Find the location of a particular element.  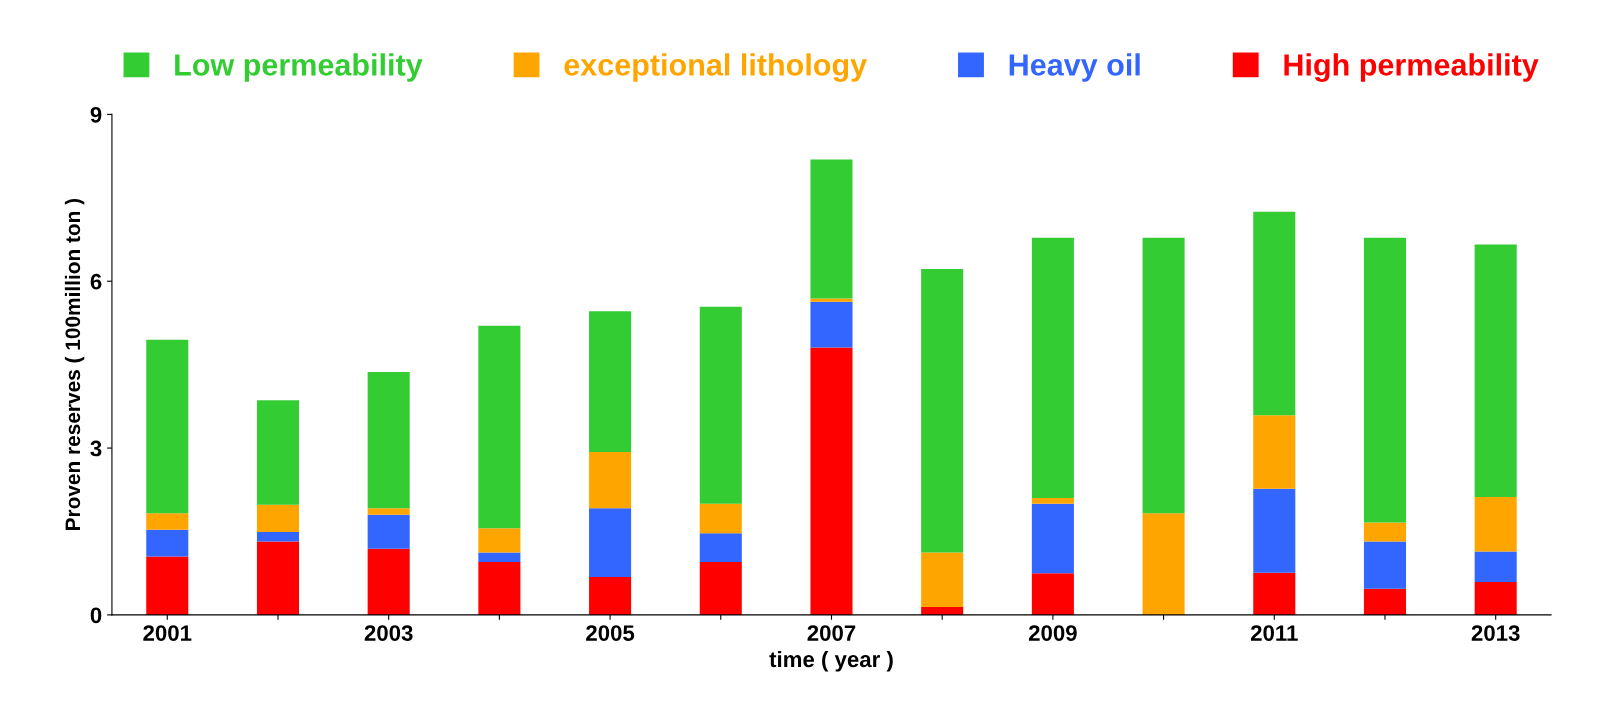

y-tick-label: 3 is located at coordinates (96, 448).